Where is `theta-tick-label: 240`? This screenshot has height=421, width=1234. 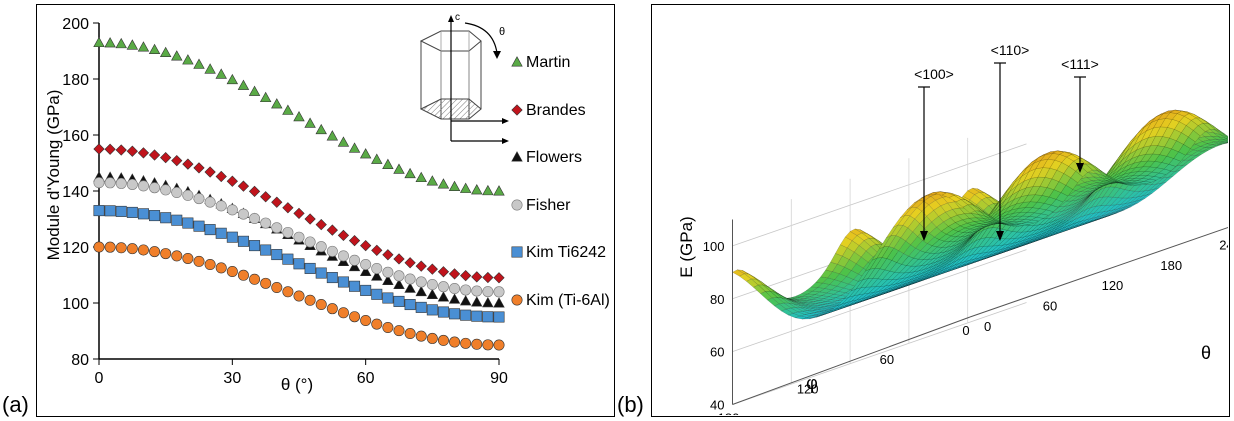
theta-tick-label: 240 is located at coordinates (1223, 244).